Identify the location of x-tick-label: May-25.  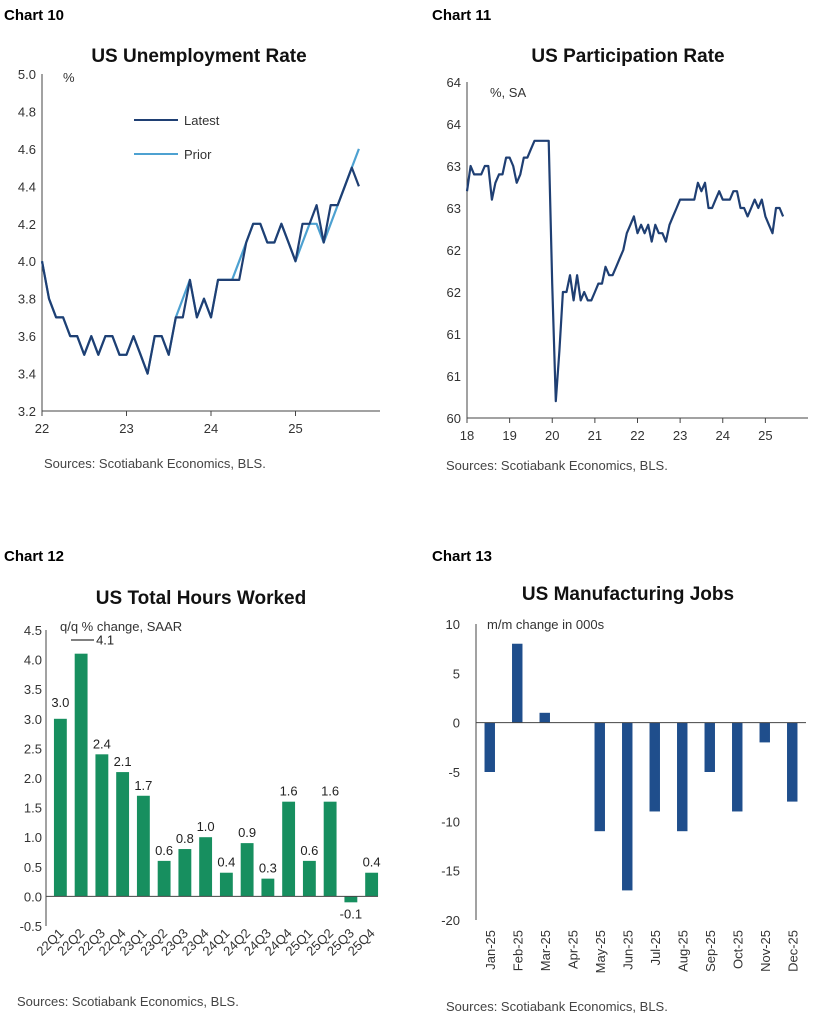
(600, 951).